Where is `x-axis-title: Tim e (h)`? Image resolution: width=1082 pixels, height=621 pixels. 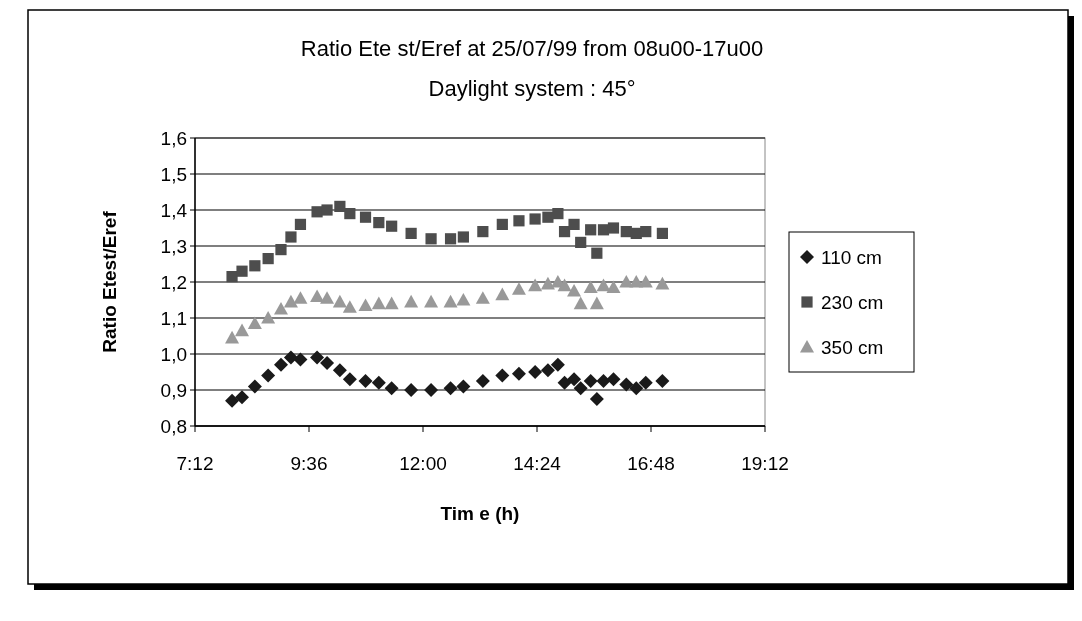
x-axis-title: Tim e (h) is located at coordinates (480, 513).